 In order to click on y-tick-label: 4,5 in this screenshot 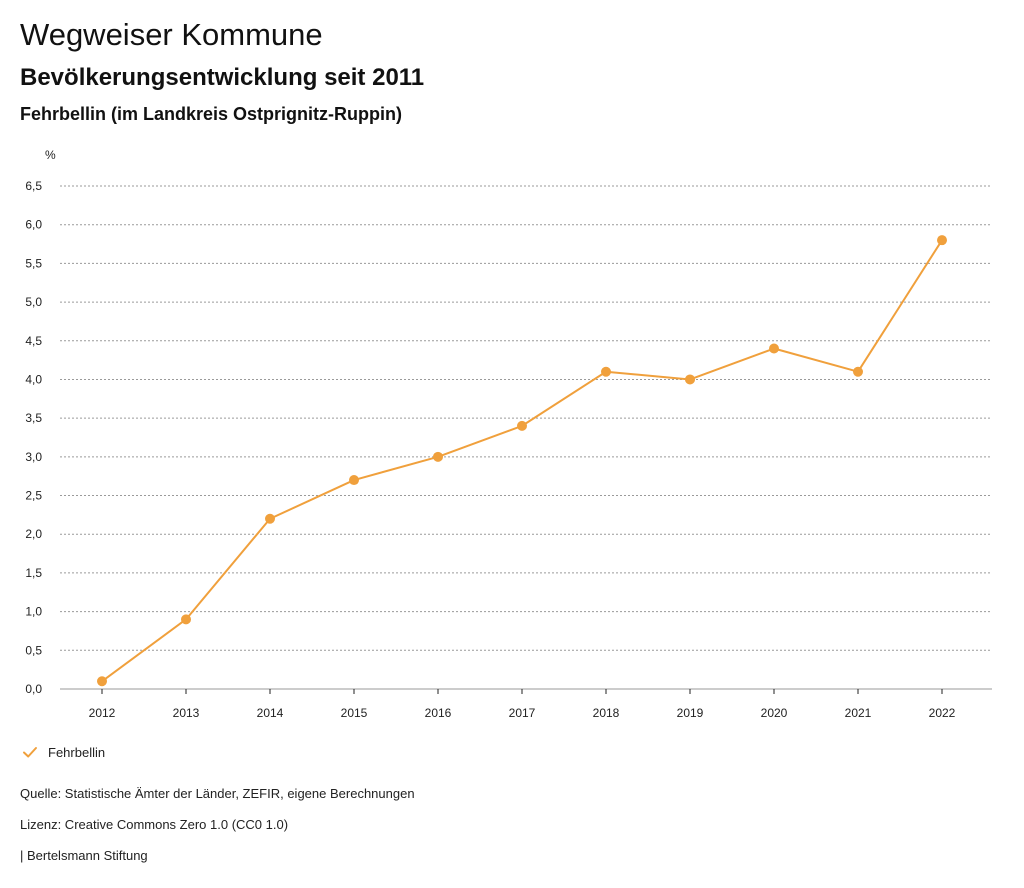, I will do `click(33, 341)`.